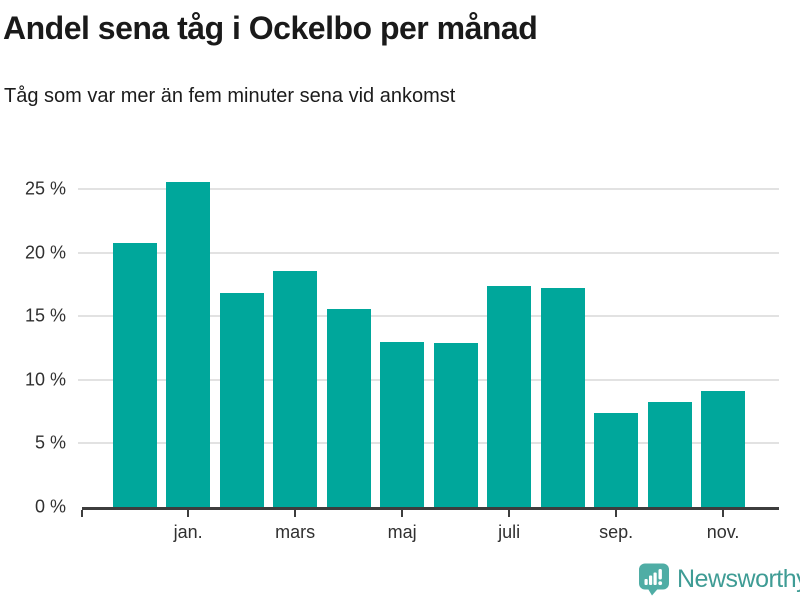  I want to click on bar-aug., so click(562, 397).